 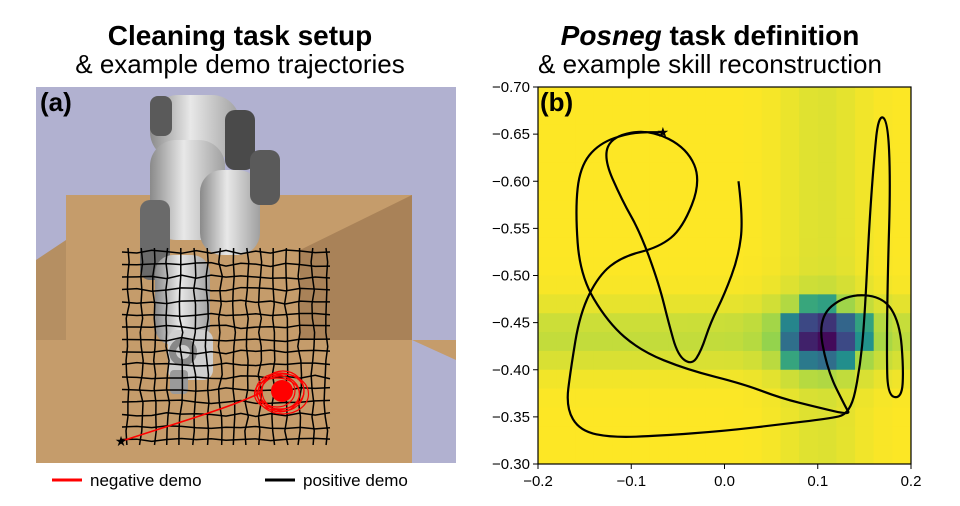 I want to click on start-star-marker: ★, so click(x=121, y=441).